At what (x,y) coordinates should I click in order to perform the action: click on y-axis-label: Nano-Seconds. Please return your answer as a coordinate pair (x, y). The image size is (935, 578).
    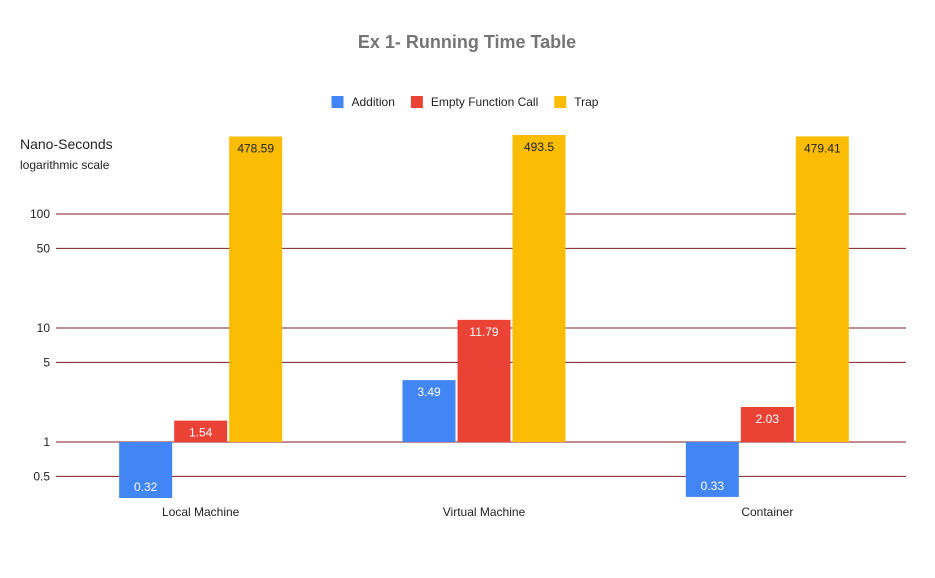
    Looking at the image, I should click on (66, 144).